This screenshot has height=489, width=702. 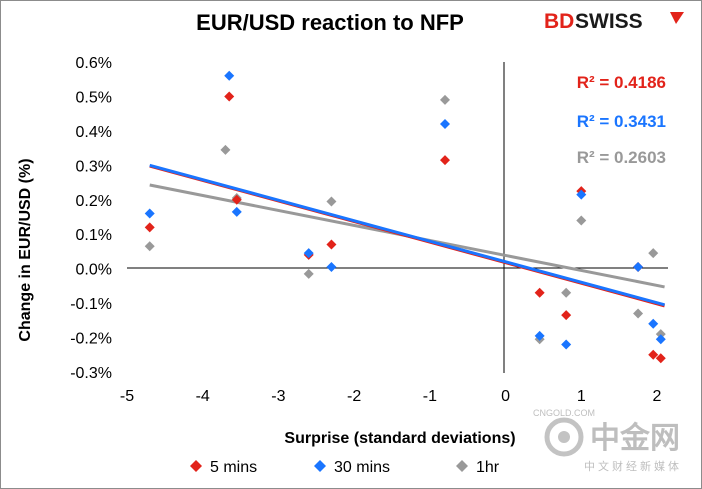 I want to click on cngold-watermark: 中金网 CNGOLD.COM 中文财经新媒体, so click(x=607, y=440).